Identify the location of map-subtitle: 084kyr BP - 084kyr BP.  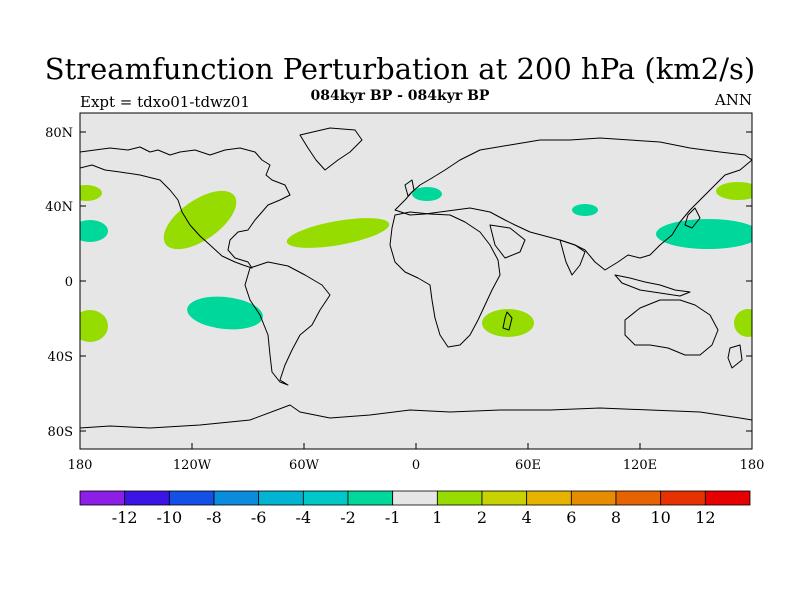
(400, 96).